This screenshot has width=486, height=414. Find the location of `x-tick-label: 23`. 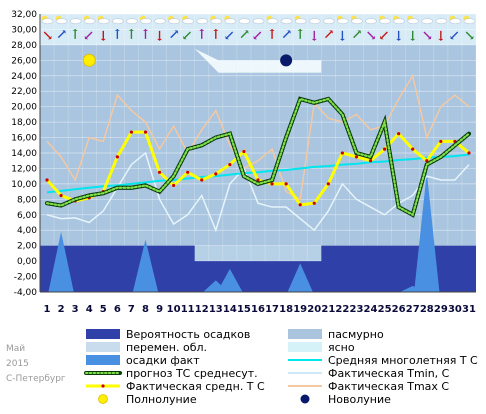

x-tick-label: 23 is located at coordinates (356, 309).